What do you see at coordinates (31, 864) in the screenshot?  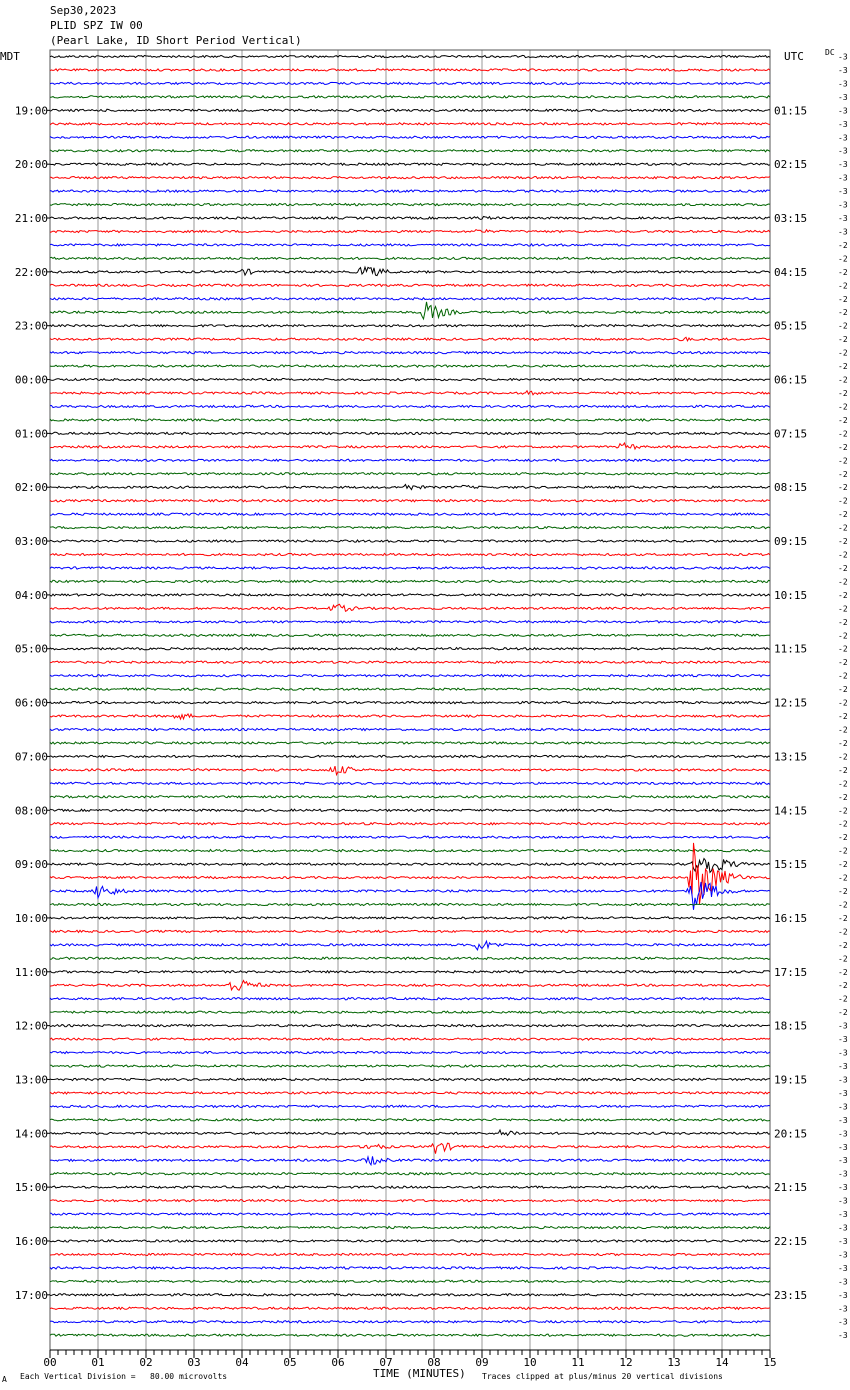 I see `left-hour-label: 09:00` at bounding box center [31, 864].